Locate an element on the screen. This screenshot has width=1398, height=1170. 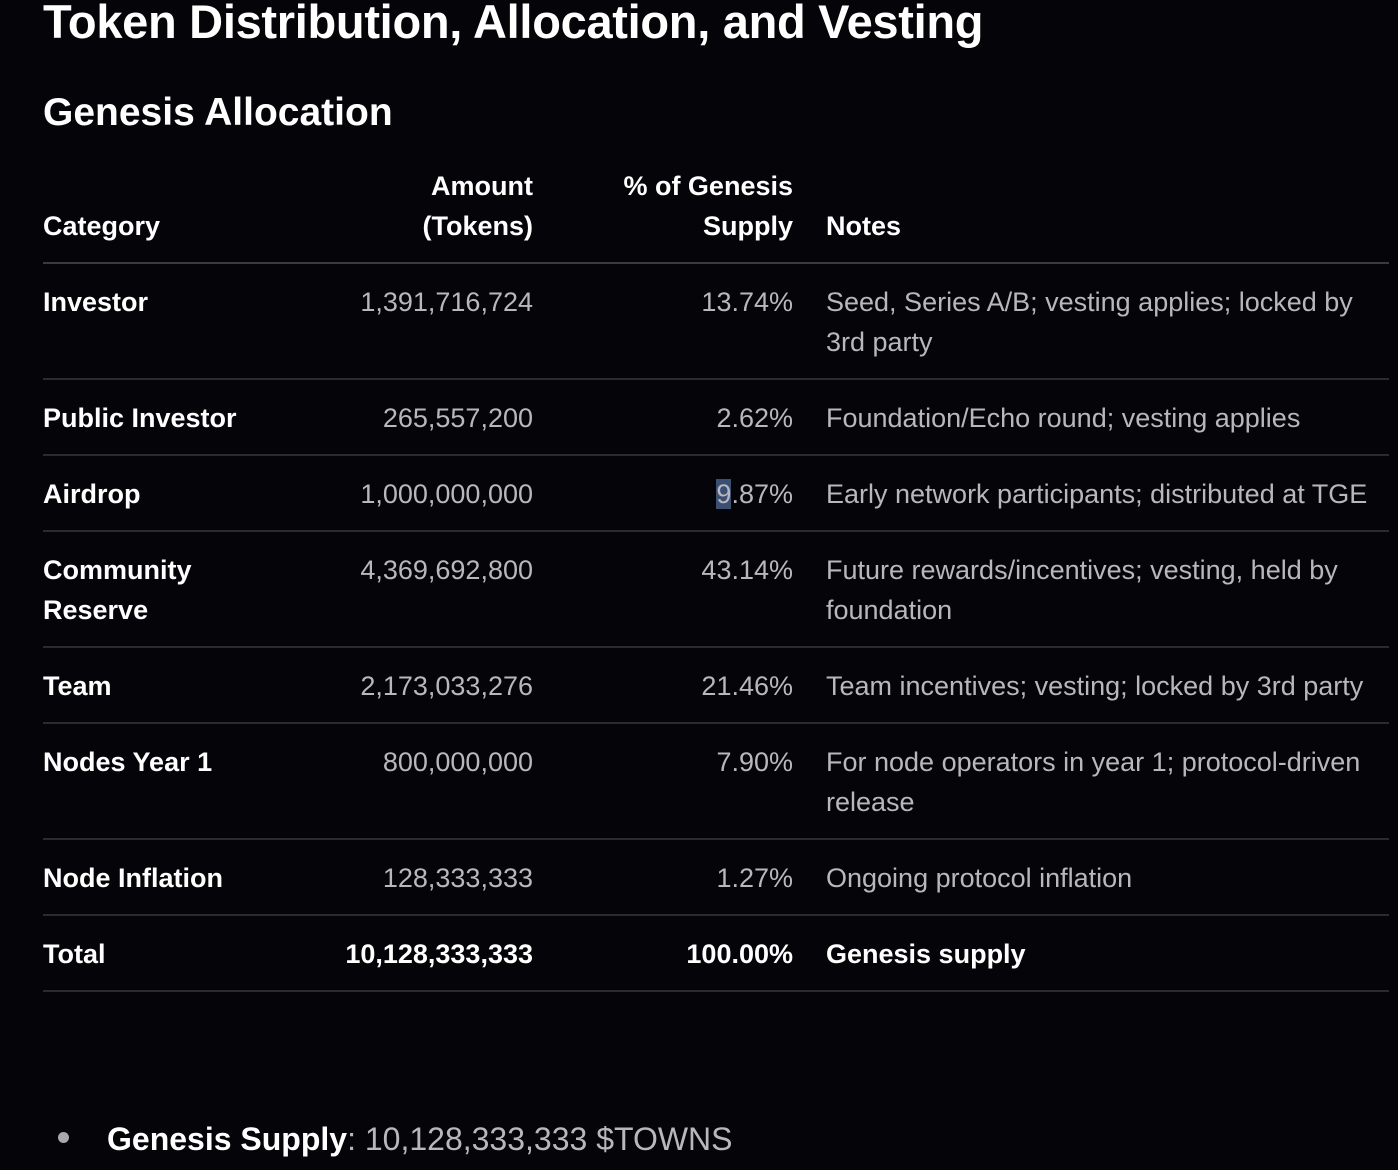
row-amount: 128,333,333 is located at coordinates (408, 877).